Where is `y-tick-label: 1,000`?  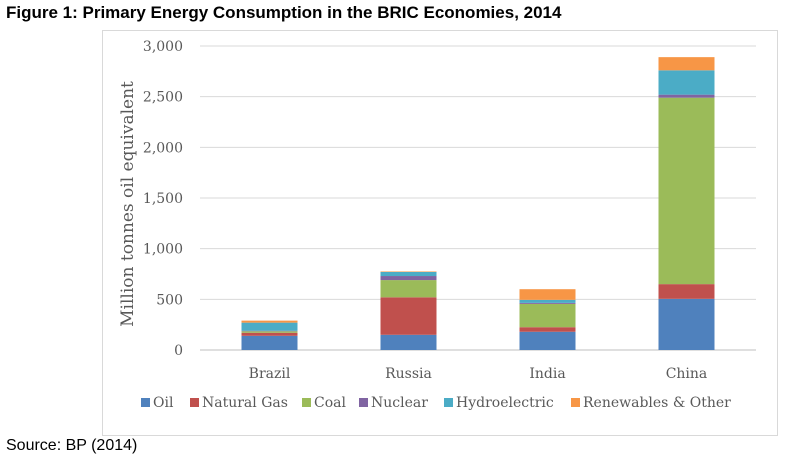 y-tick-label: 1,000 is located at coordinates (163, 250).